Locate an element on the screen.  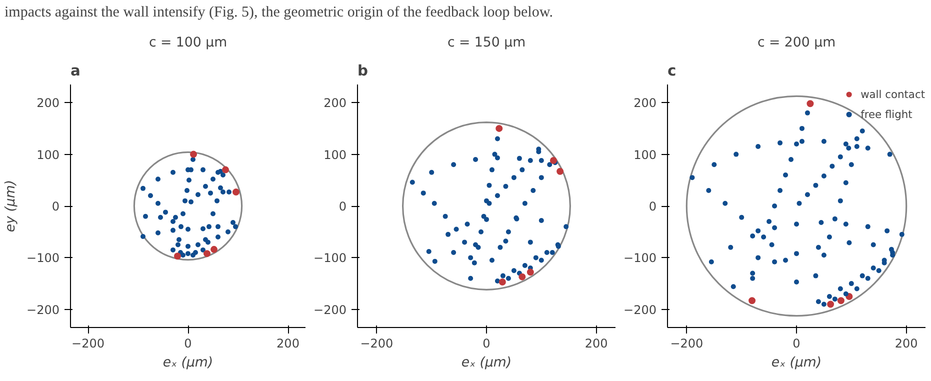
legend-label: wall contact is located at coordinates (892, 94).